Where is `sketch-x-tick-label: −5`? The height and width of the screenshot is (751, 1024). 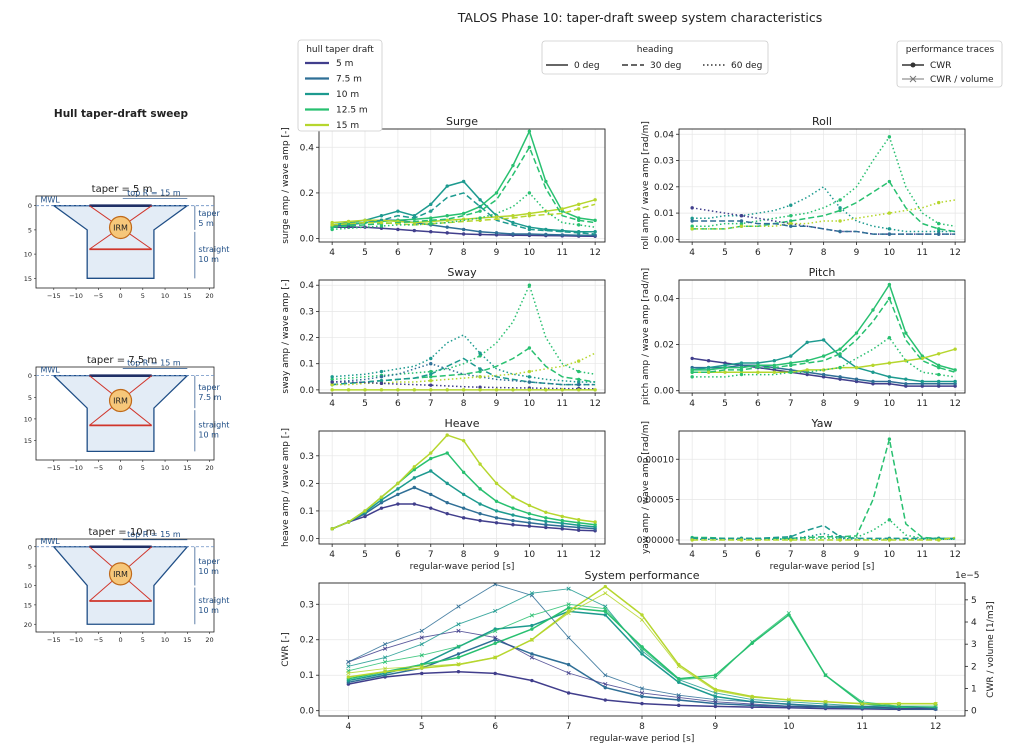
sketch-x-tick-label: −5 is located at coordinates (99, 468).